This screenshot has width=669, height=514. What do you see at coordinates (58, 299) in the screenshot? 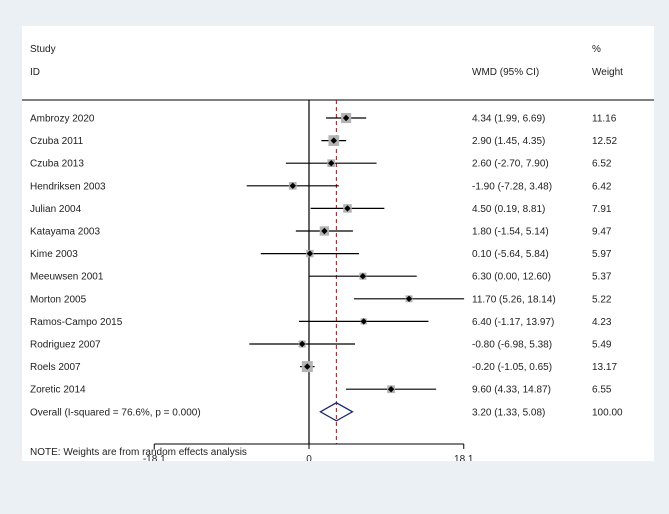
I see `study-label: Morton 2005` at bounding box center [58, 299].